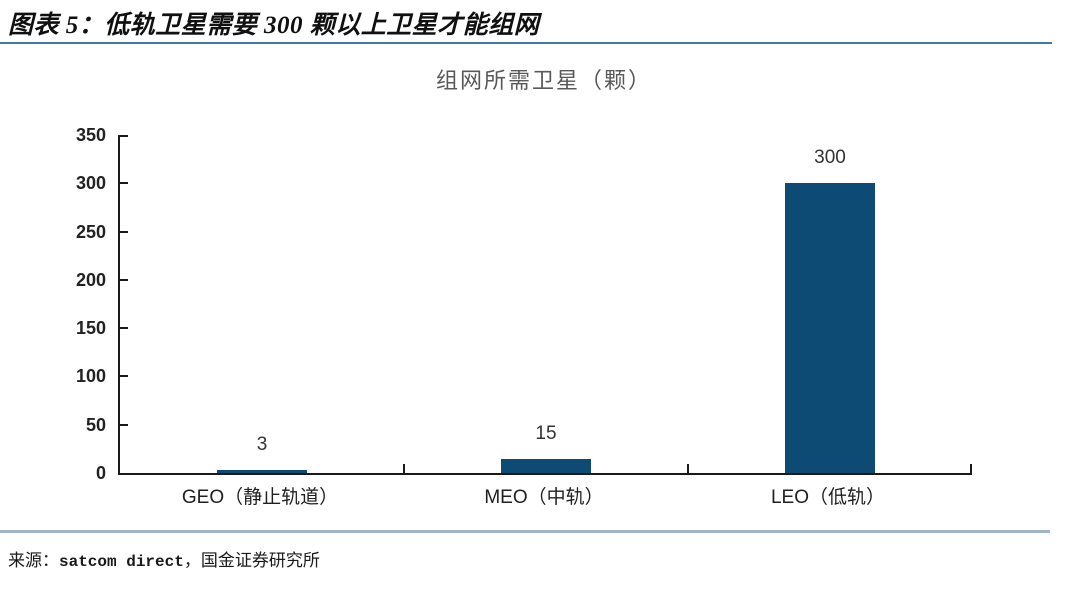  What do you see at coordinates (262, 471) in the screenshot?
I see `bar-geo` at bounding box center [262, 471].